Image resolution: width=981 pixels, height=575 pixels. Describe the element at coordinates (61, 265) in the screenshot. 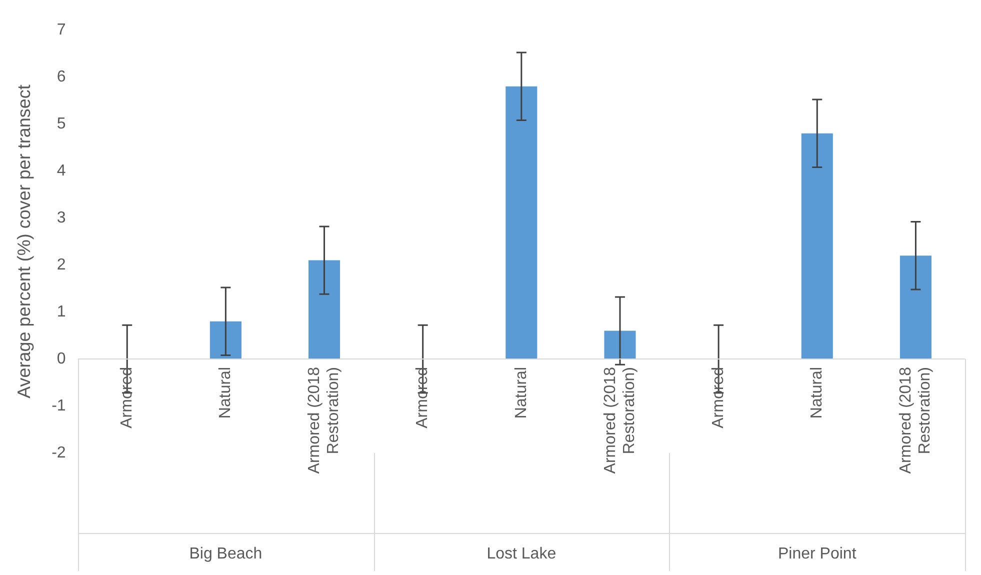

I see `y-tick-label: 2` at that location.